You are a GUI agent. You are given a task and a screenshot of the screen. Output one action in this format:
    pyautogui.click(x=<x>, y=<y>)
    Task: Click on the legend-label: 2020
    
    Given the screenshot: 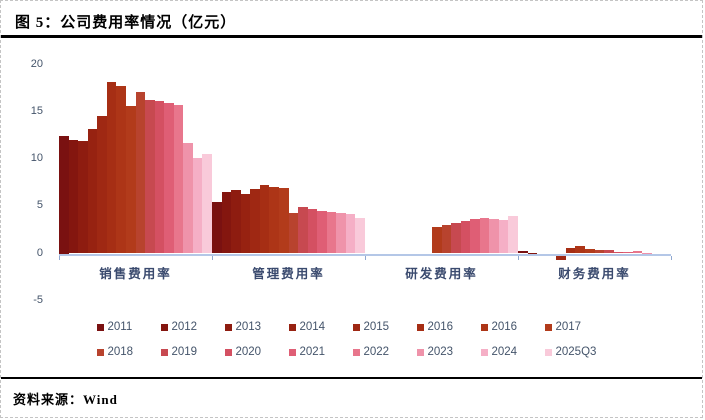 What is the action you would take?
    pyautogui.click(x=248, y=352)
    